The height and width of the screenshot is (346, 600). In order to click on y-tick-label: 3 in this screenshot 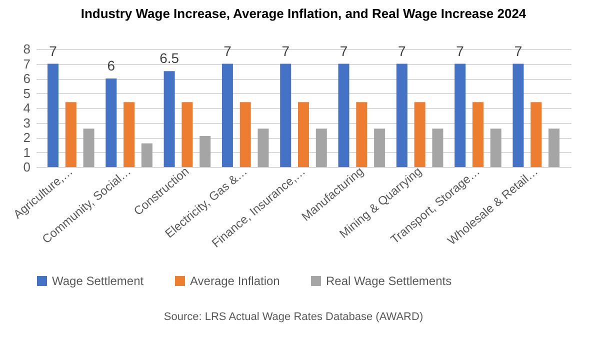, I will do `click(26, 122)`.